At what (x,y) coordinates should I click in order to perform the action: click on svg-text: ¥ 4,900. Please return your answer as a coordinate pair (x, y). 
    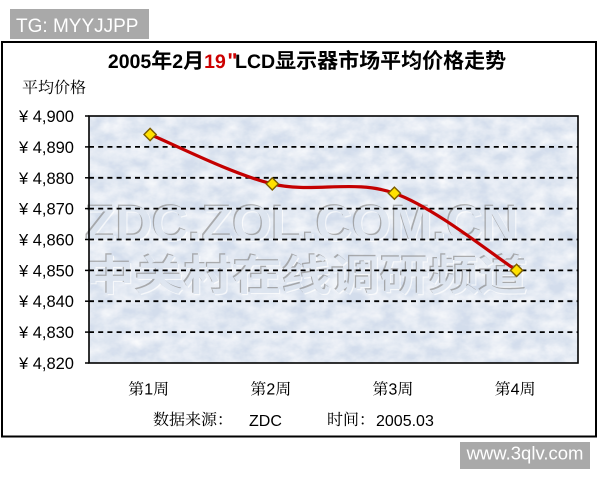
    Looking at the image, I should click on (46, 117).